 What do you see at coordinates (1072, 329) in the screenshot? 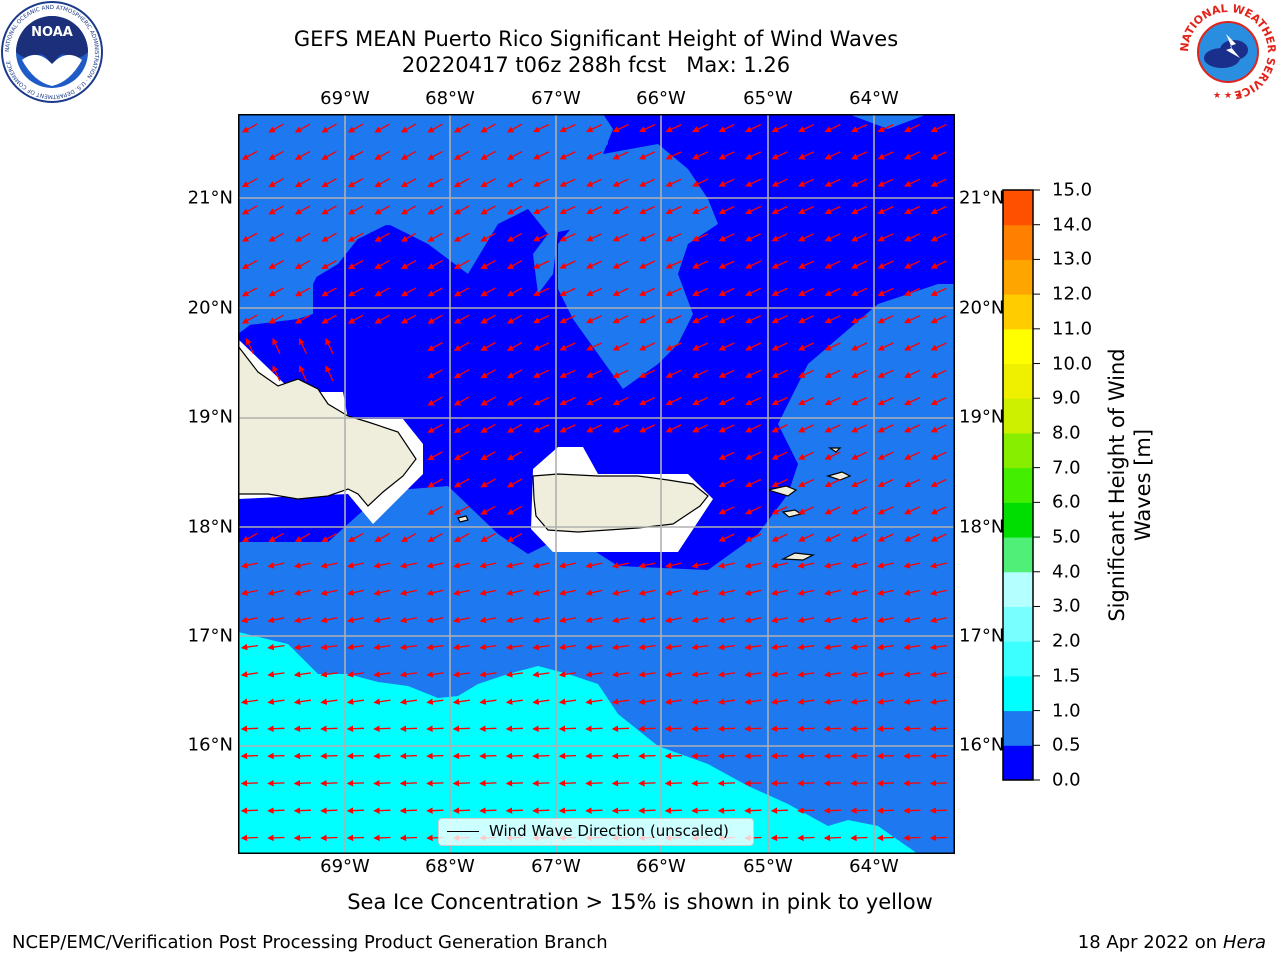
I see `colorbar-tick-label: 11.0` at bounding box center [1072, 329].